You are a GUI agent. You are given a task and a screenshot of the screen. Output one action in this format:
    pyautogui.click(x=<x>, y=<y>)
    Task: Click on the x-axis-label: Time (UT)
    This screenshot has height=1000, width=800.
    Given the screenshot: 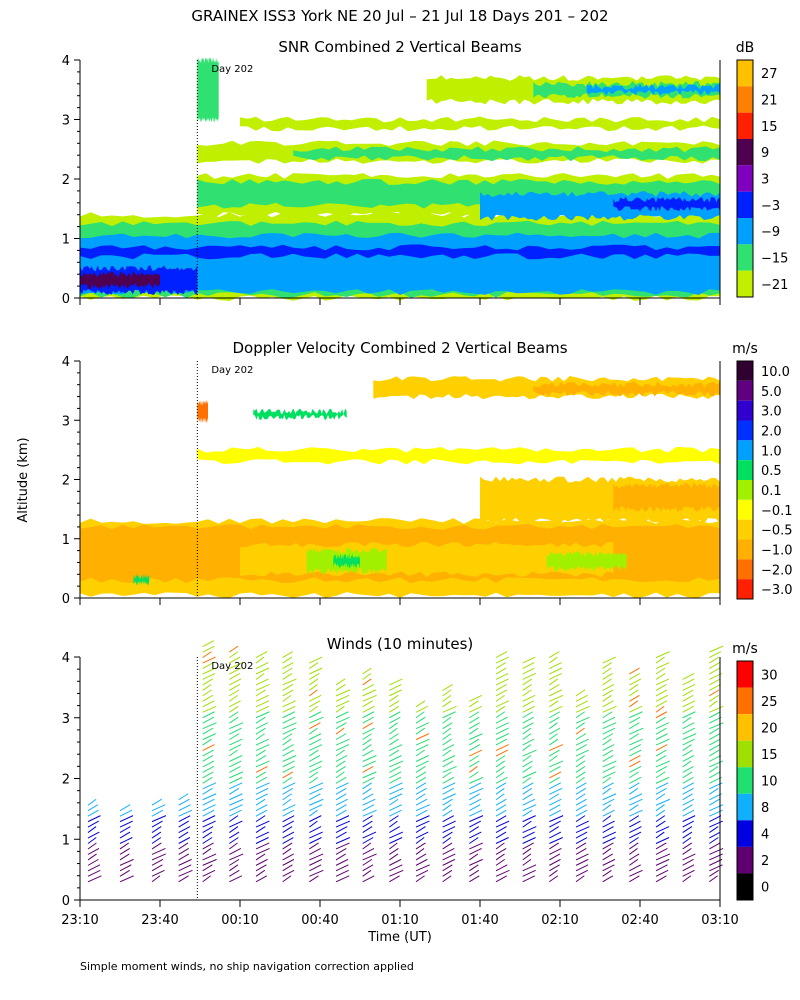 What is the action you would take?
    pyautogui.click(x=399, y=937)
    